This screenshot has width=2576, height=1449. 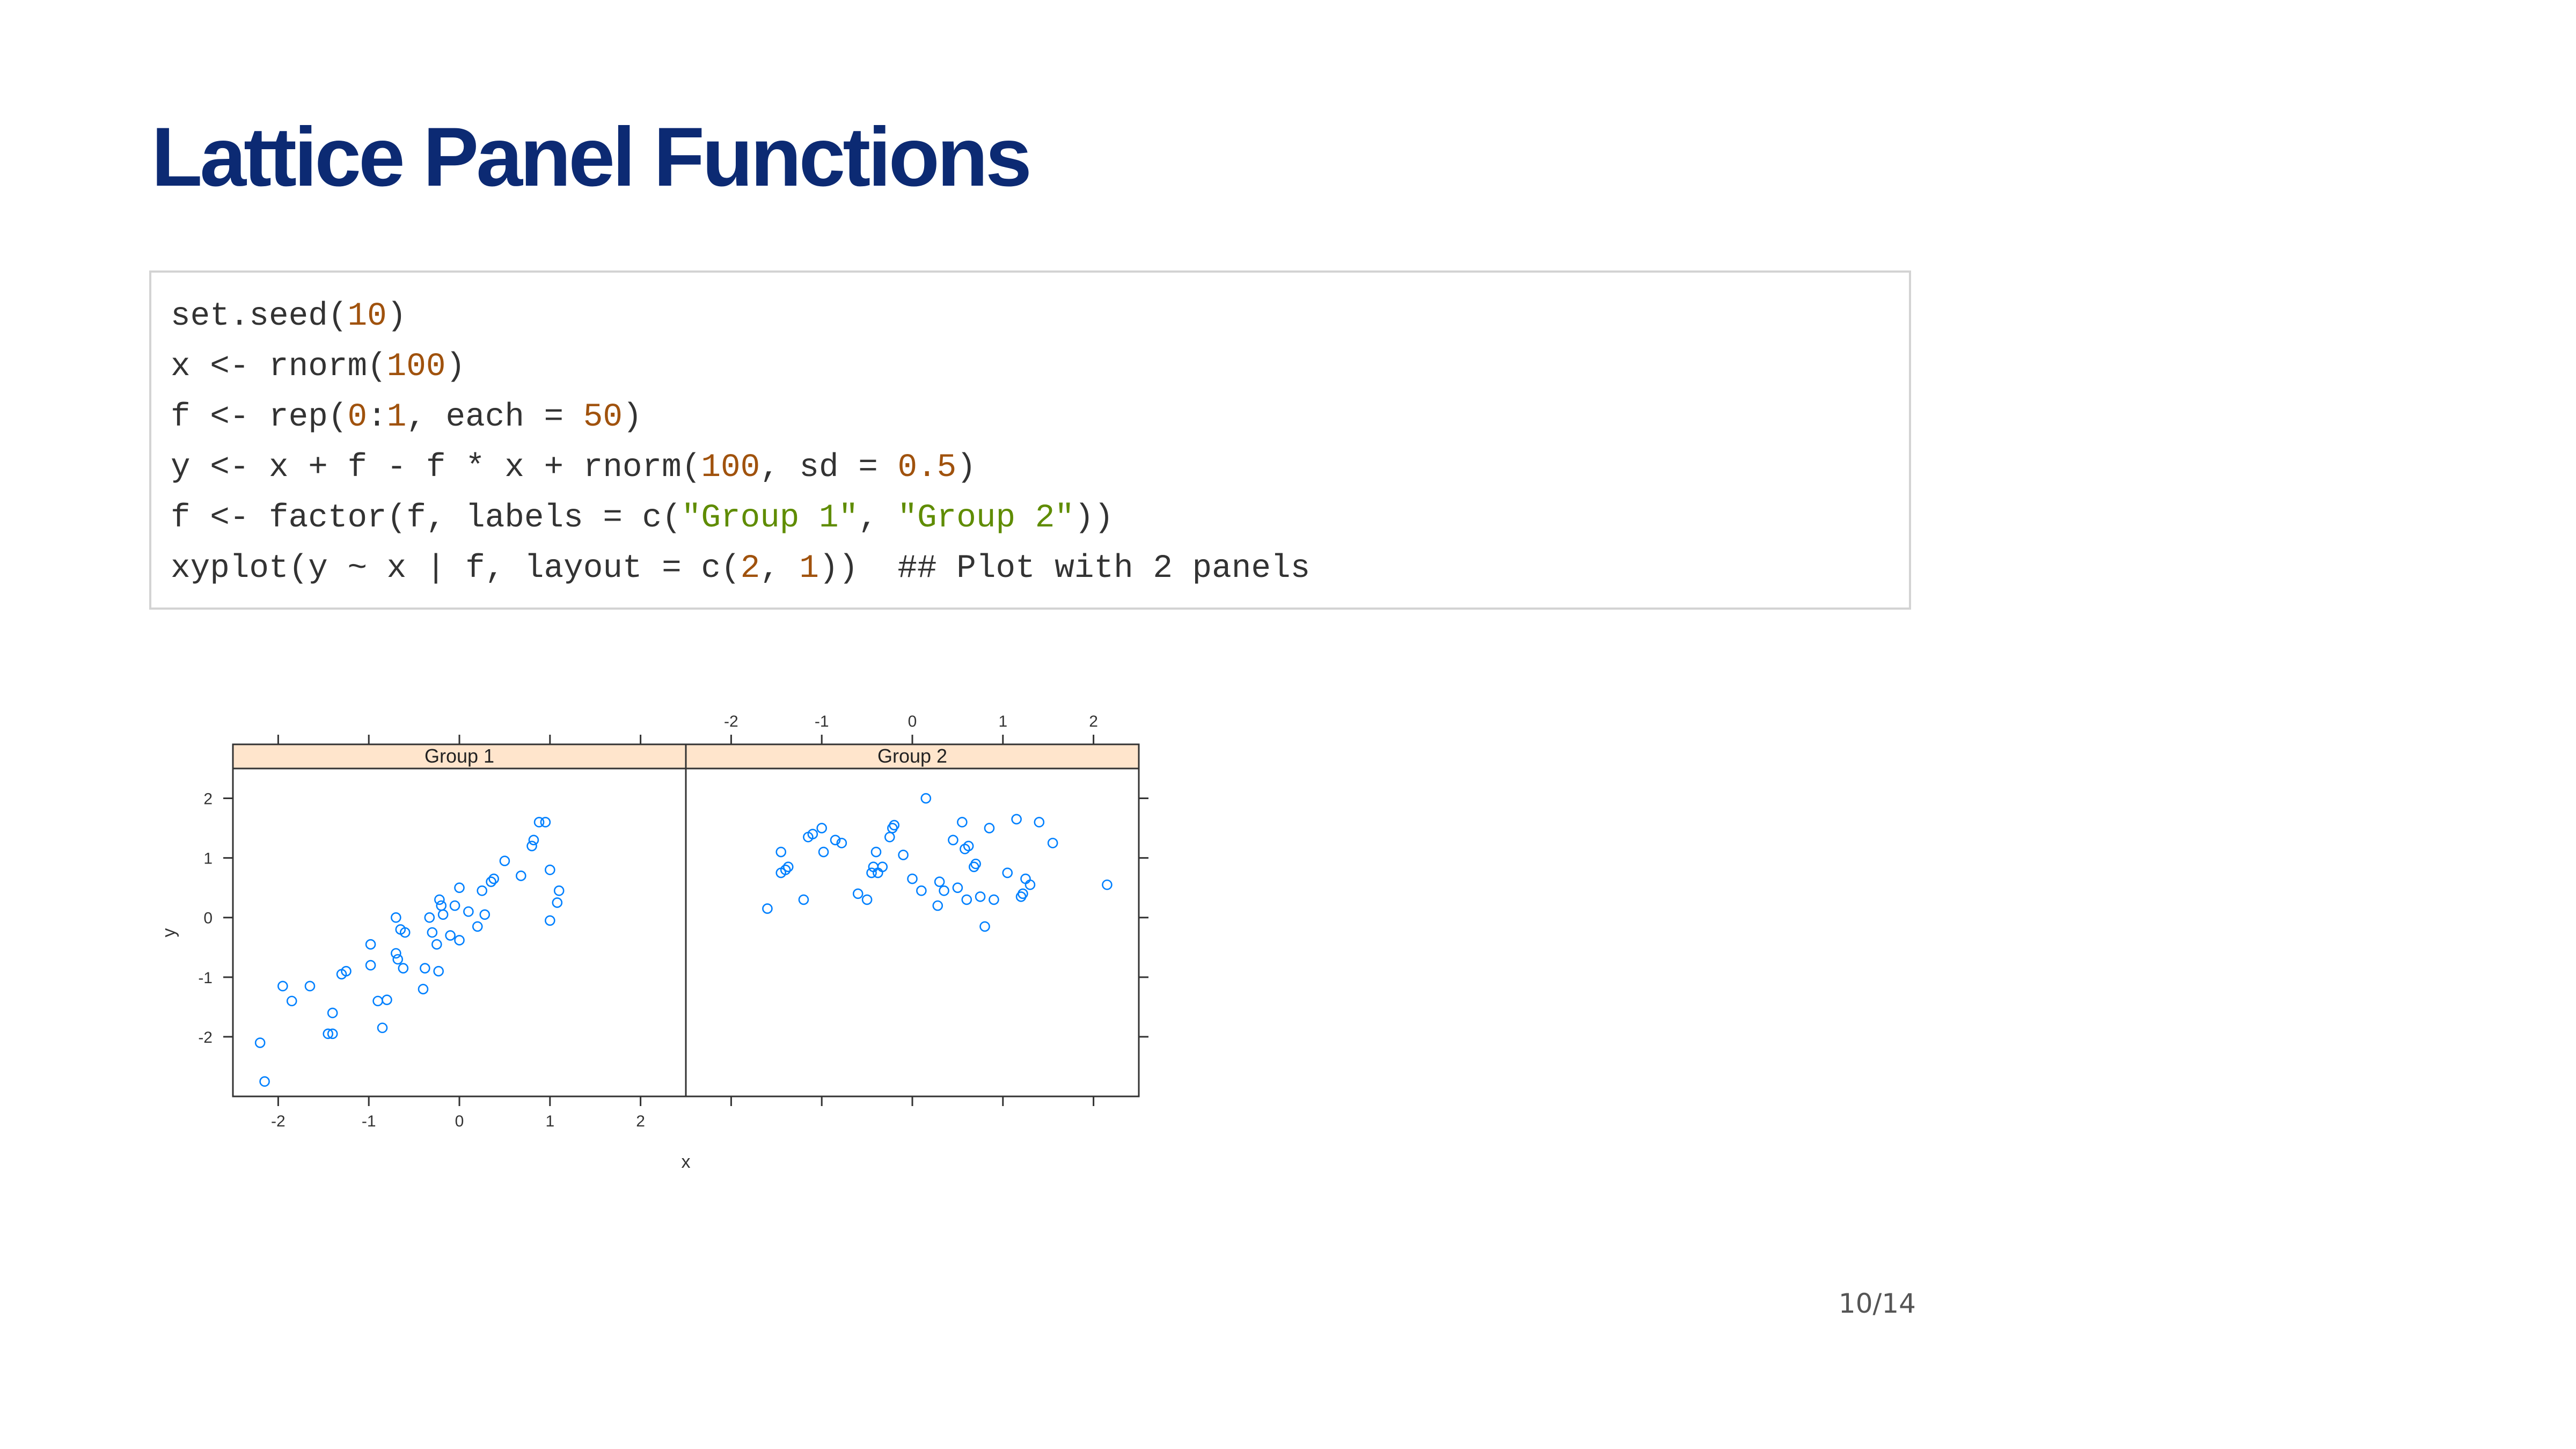 I want to click on y-tick-label: 2, so click(x=208, y=799).